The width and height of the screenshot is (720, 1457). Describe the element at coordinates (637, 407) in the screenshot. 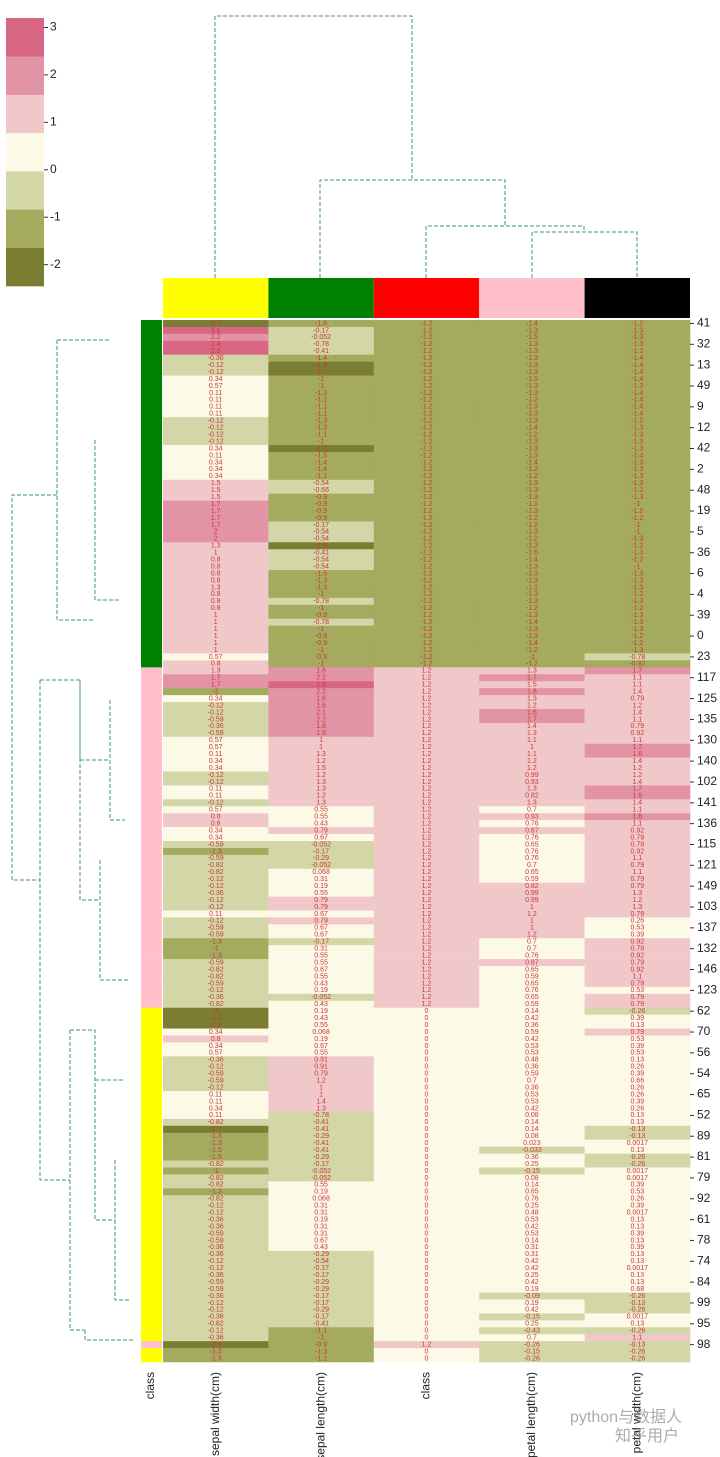

I see `cell-label: -1.4` at that location.